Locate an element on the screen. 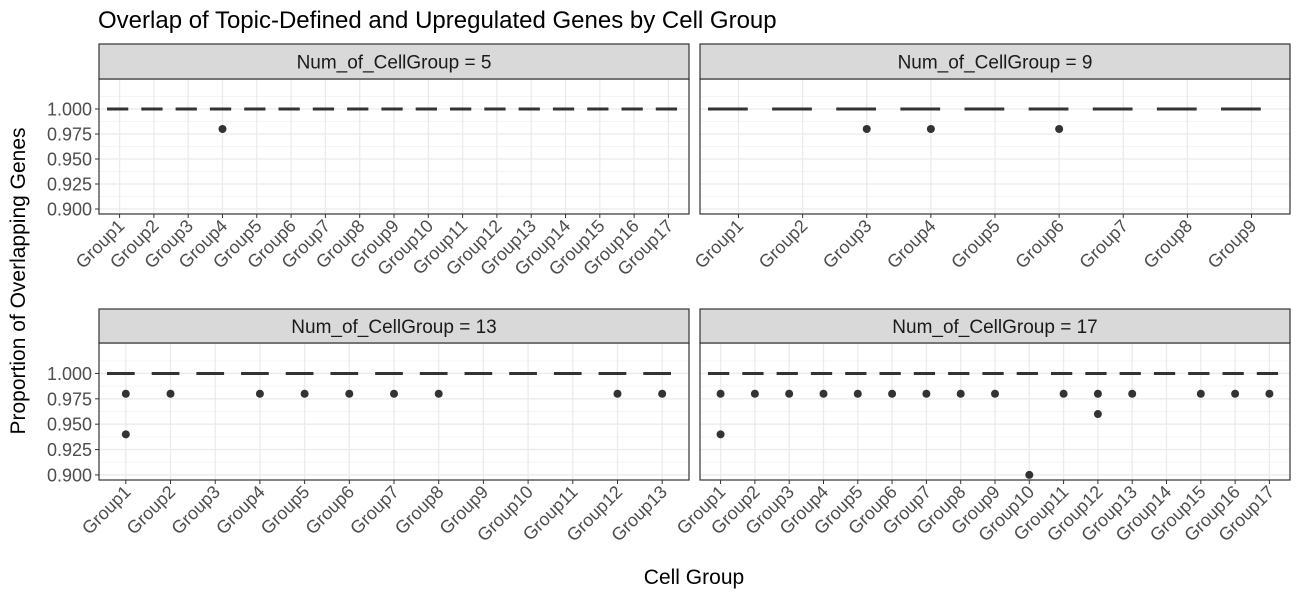 The height and width of the screenshot is (600, 1300). facet-strip-label: Num_of_CellGroup = 9 is located at coordinates (995, 63).